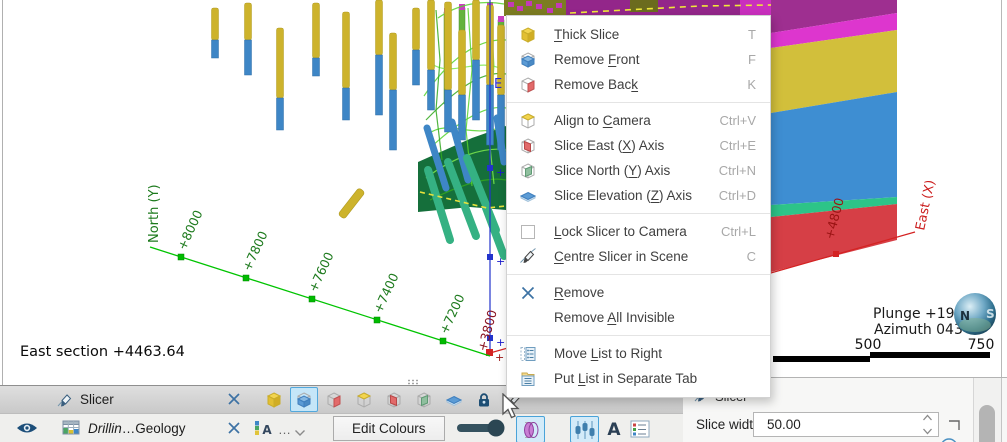  What do you see at coordinates (531, 318) in the screenshot?
I see `none-icon` at bounding box center [531, 318].